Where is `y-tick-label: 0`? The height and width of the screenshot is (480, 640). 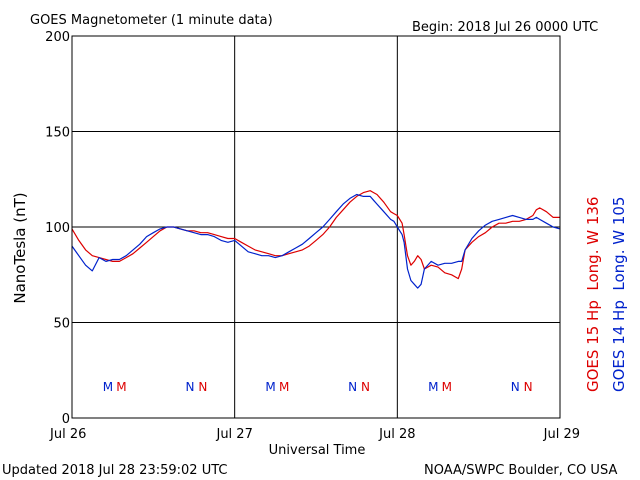
y-tick-label: 0 is located at coordinates (66, 419).